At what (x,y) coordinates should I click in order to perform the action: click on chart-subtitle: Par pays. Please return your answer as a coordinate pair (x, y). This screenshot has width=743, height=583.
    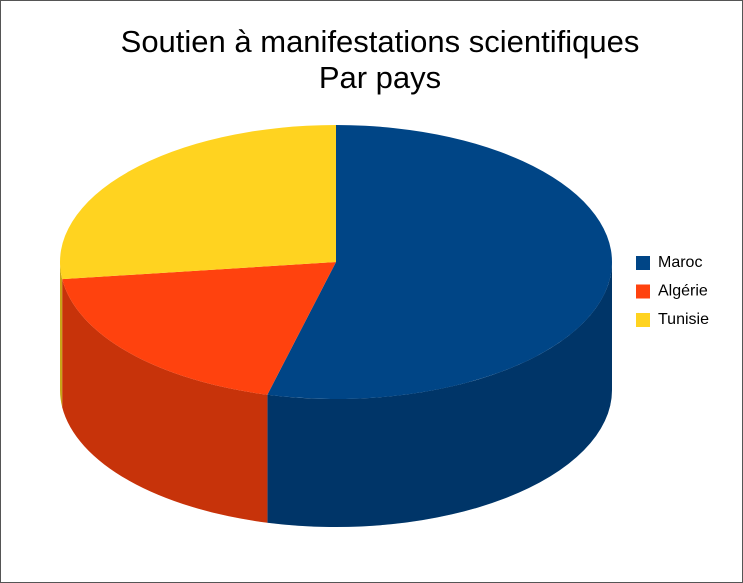
    Looking at the image, I should click on (380, 77).